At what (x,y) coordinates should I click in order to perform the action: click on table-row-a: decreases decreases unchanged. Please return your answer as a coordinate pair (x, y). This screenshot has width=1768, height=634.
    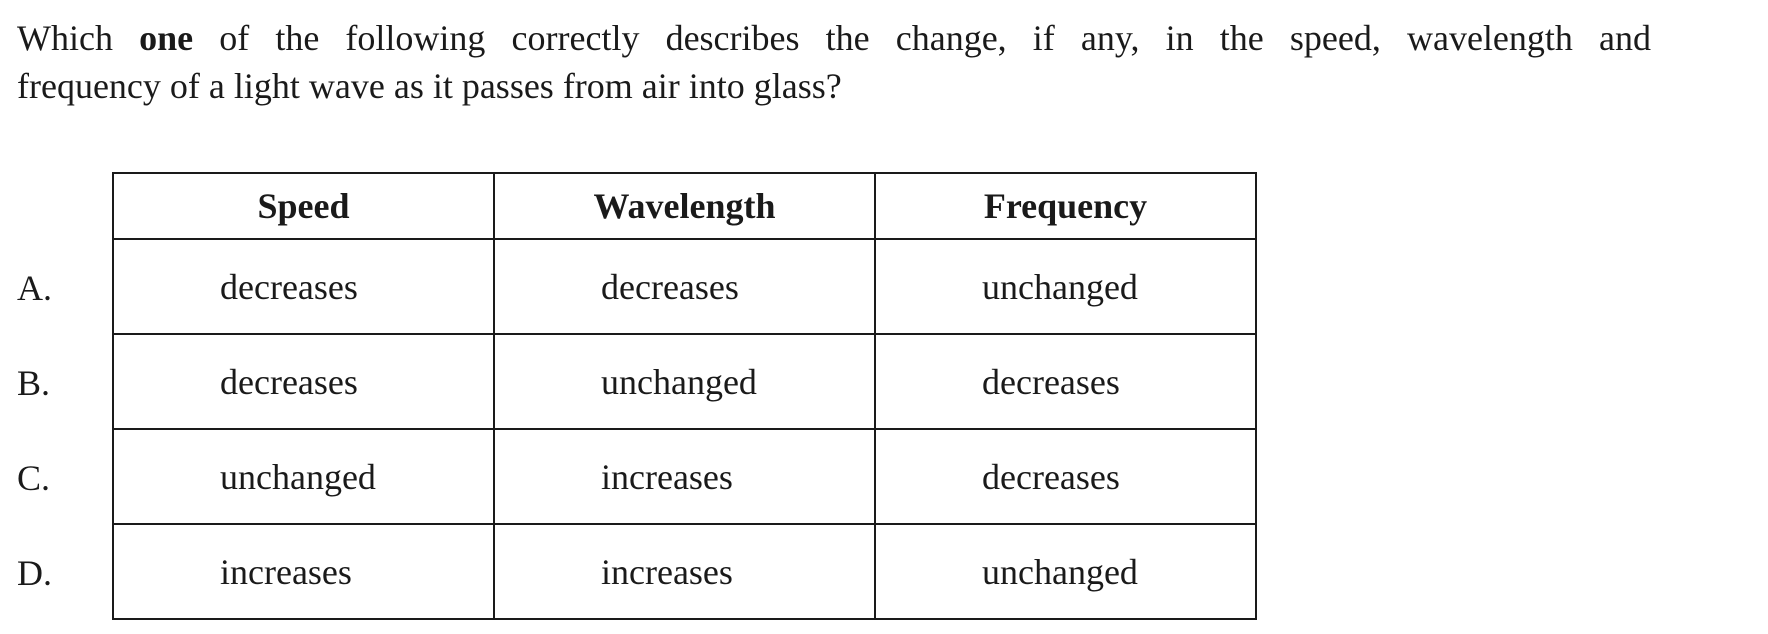
    Looking at the image, I should click on (684, 286).